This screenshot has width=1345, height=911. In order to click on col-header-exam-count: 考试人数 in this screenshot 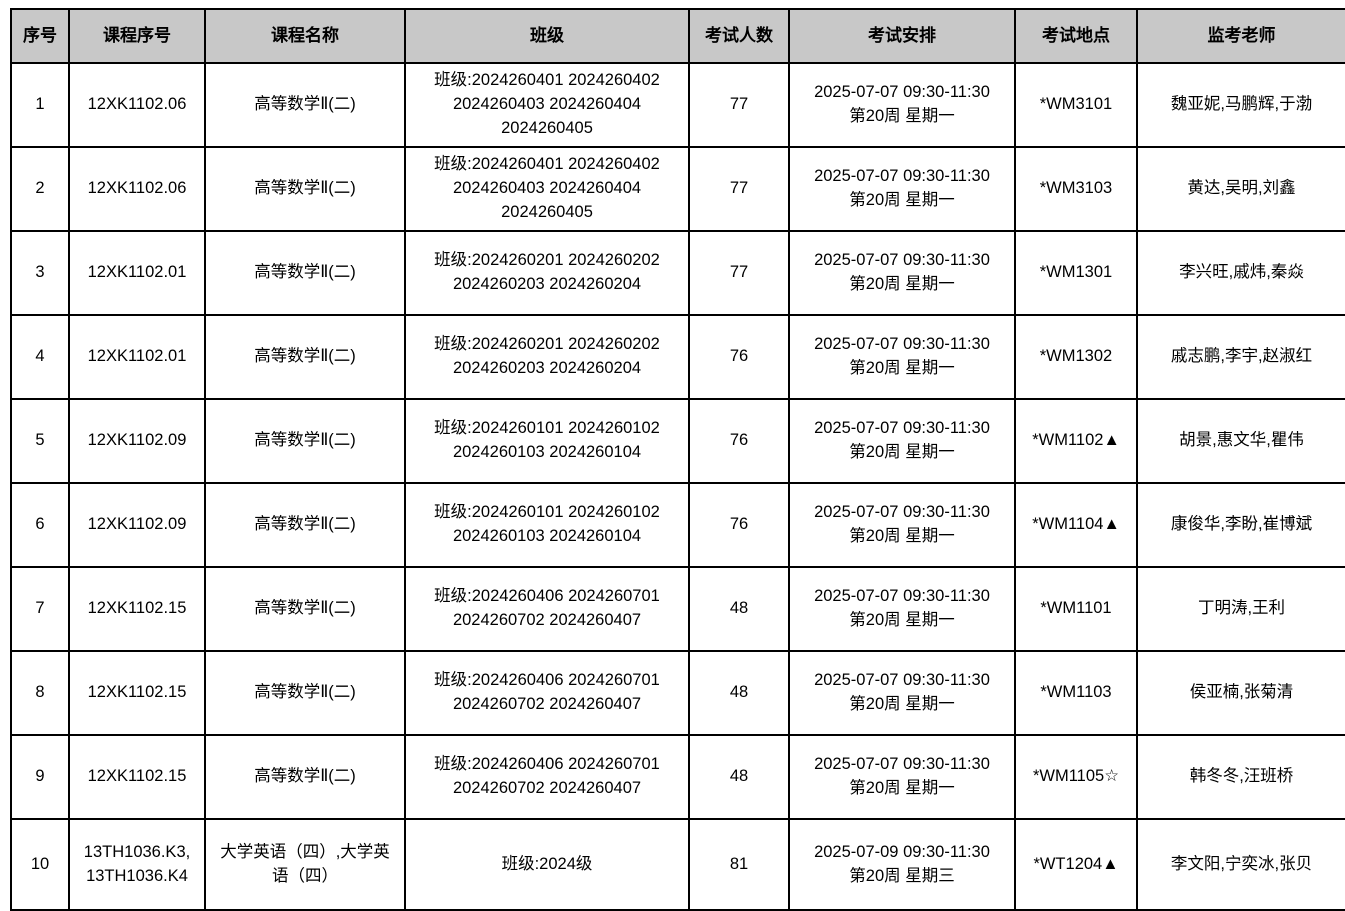, I will do `click(739, 36)`.